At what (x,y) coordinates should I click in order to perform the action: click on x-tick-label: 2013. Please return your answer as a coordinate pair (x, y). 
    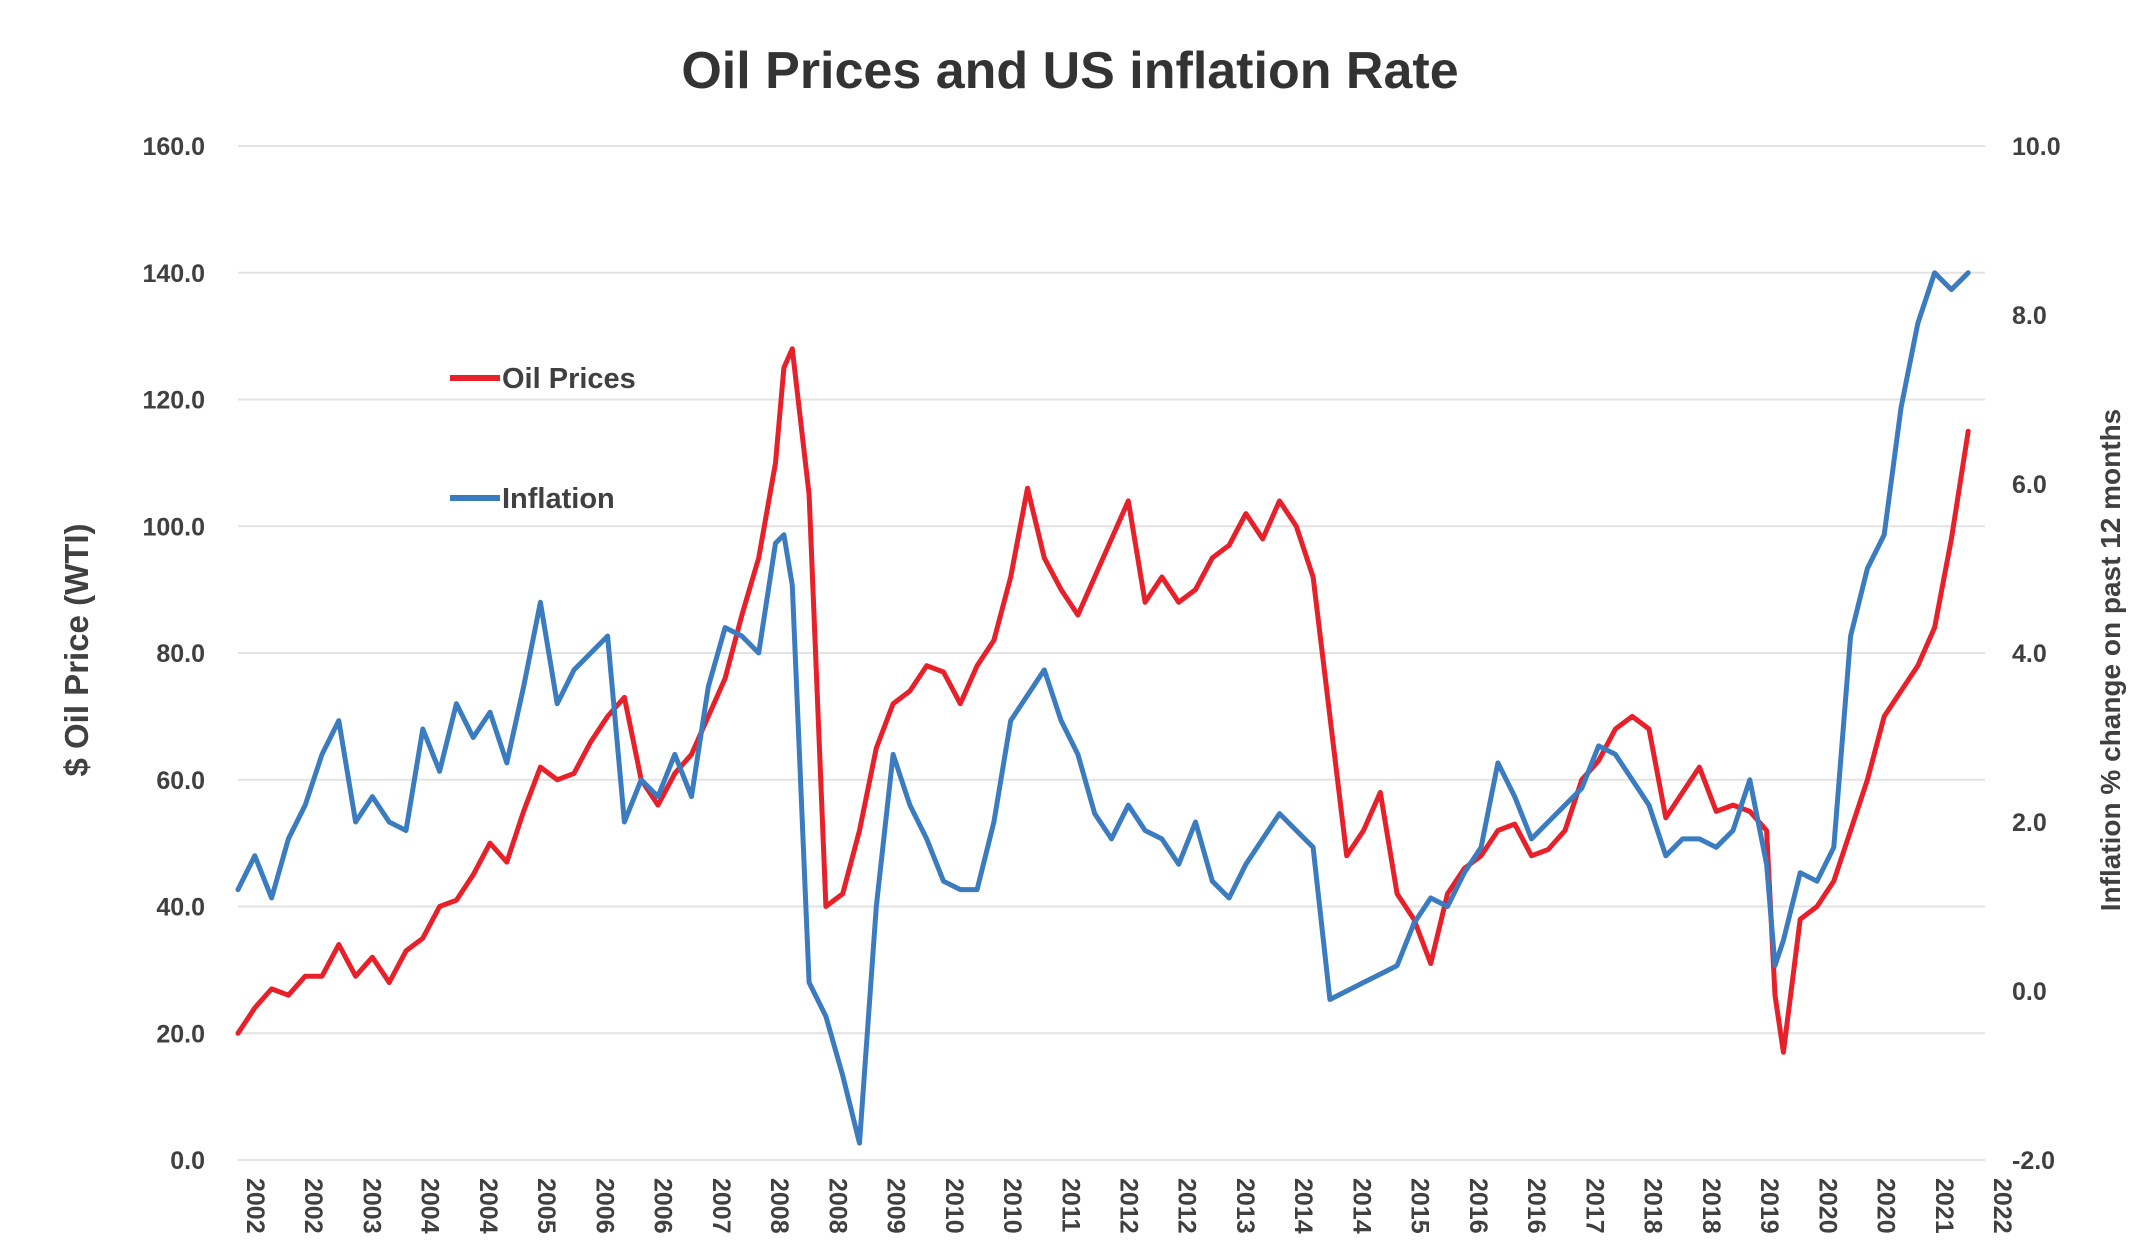
    Looking at the image, I should click on (1245, 1206).